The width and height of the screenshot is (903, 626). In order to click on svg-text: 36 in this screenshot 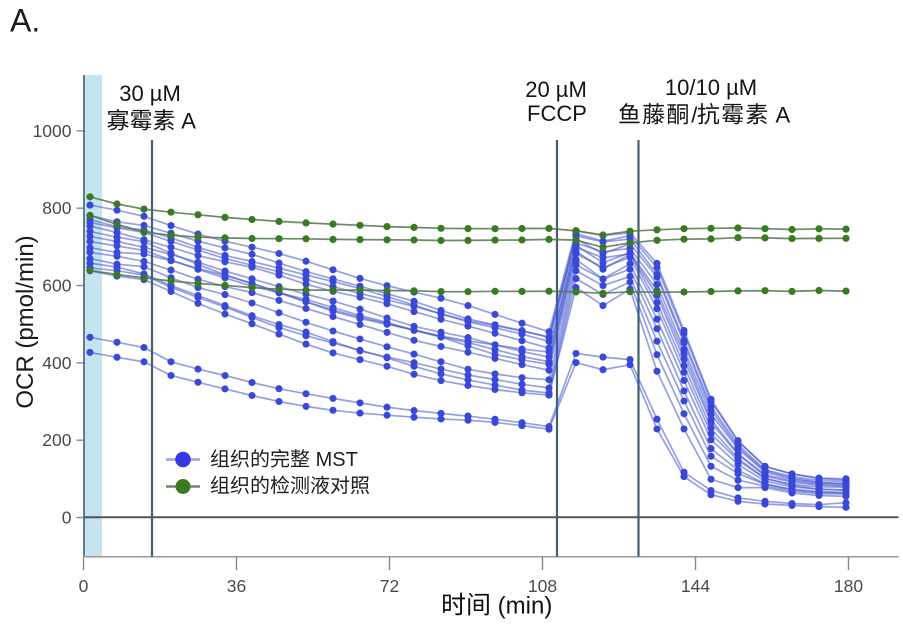, I will do `click(236, 586)`.